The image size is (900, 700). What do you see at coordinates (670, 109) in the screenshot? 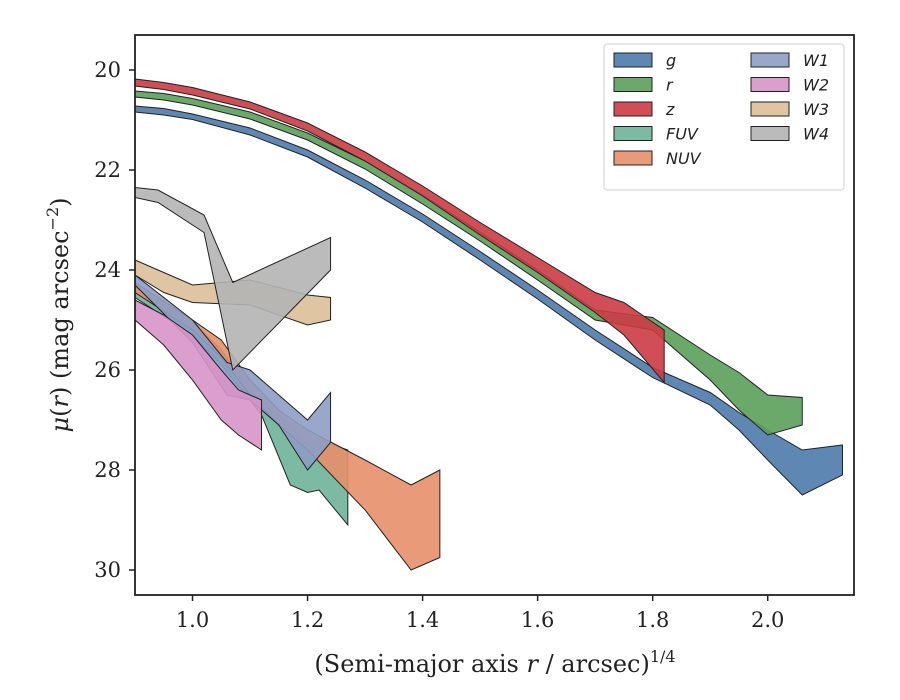
I see `legend-label-z: z` at bounding box center [670, 109].